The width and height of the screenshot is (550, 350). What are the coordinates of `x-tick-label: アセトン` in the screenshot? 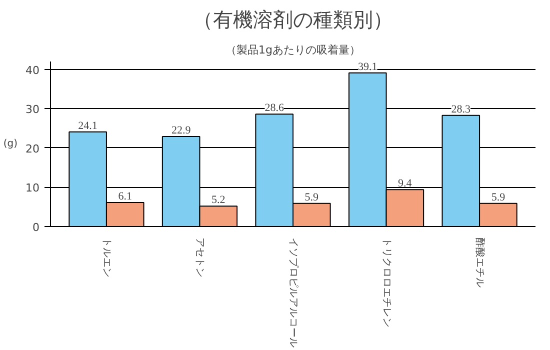 It's located at (200, 258).